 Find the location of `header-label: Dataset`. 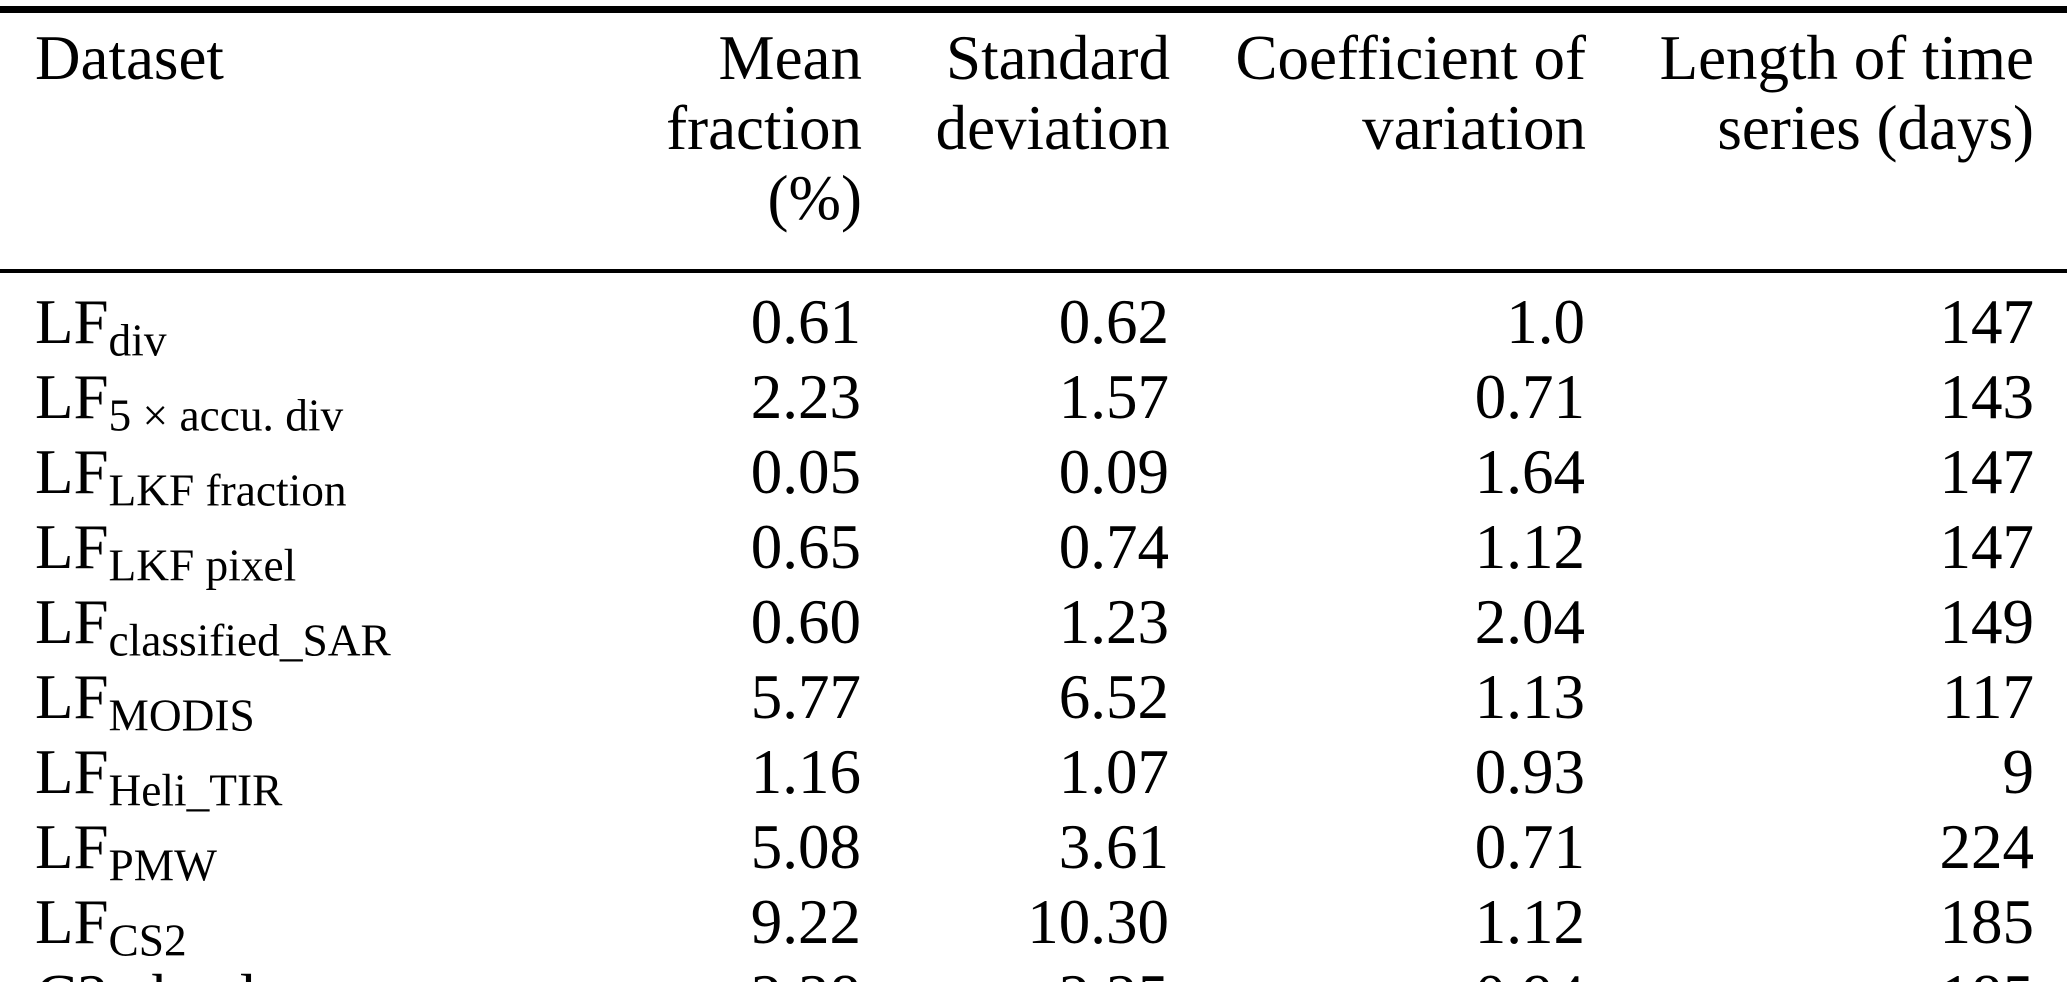

header-label: Dataset is located at coordinates (129, 58).